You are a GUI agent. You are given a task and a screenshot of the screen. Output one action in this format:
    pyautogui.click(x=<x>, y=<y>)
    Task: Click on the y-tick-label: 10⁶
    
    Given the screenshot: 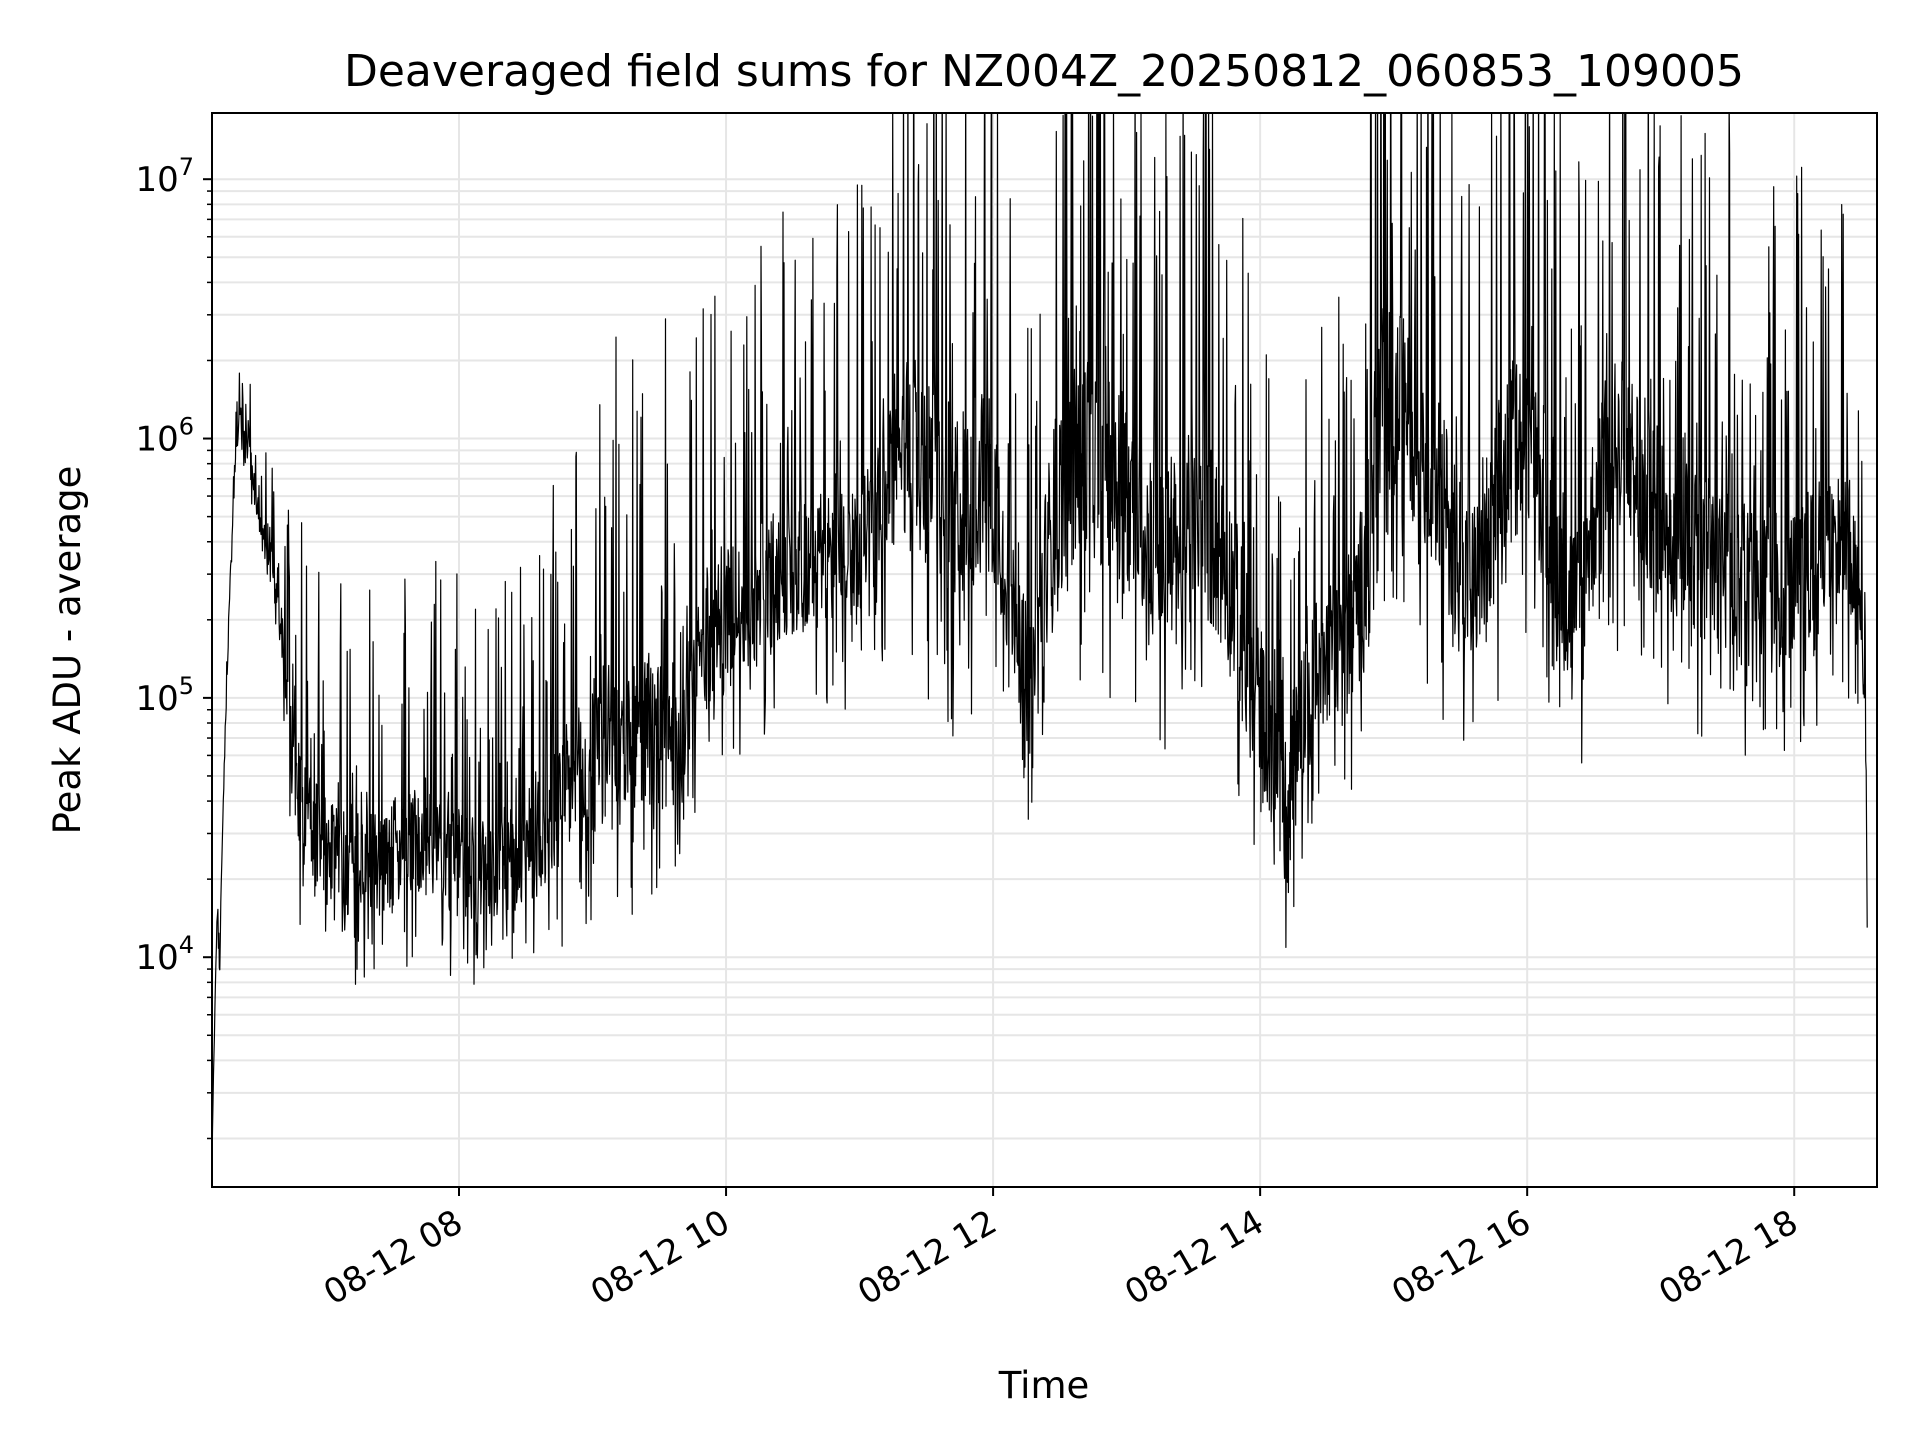 What is the action you would take?
    pyautogui.click(x=164, y=436)
    